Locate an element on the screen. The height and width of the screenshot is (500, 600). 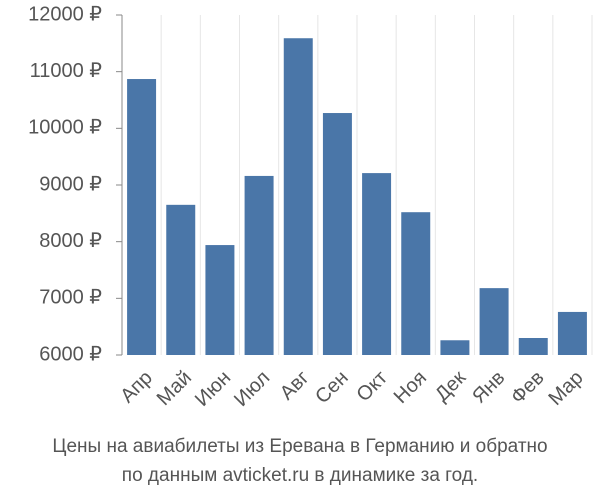
x-tick-label: Июл is located at coordinates (252, 389).